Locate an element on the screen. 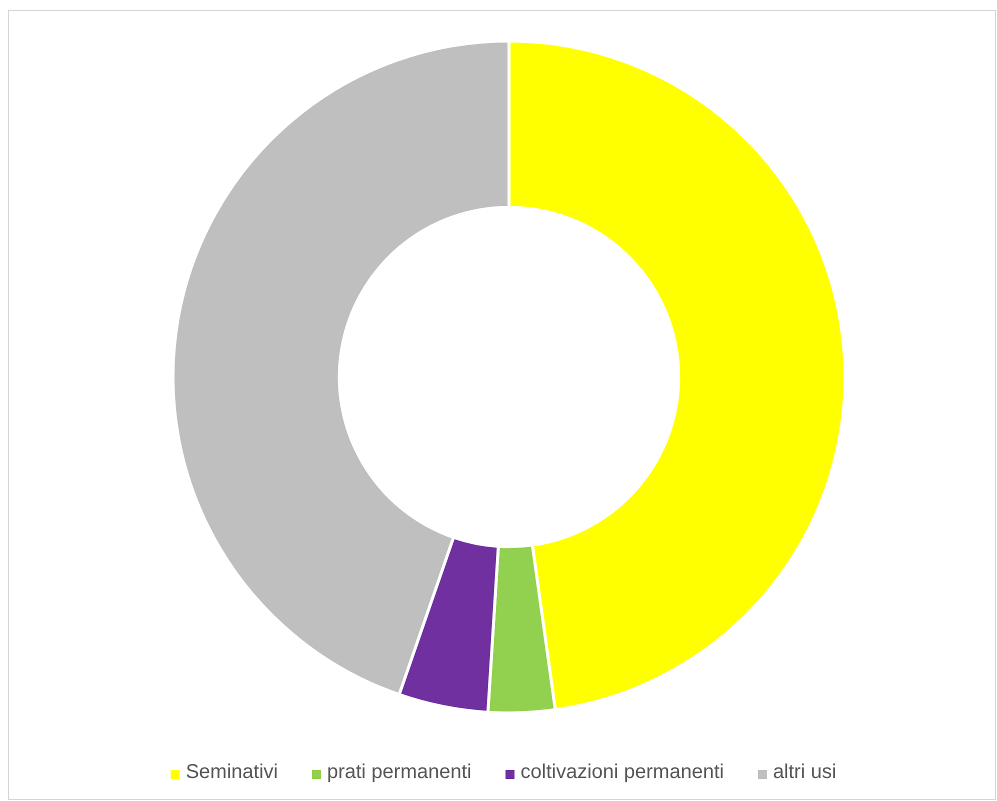 This screenshot has height=801, width=997. legend-label: altri usi is located at coordinates (804, 772).